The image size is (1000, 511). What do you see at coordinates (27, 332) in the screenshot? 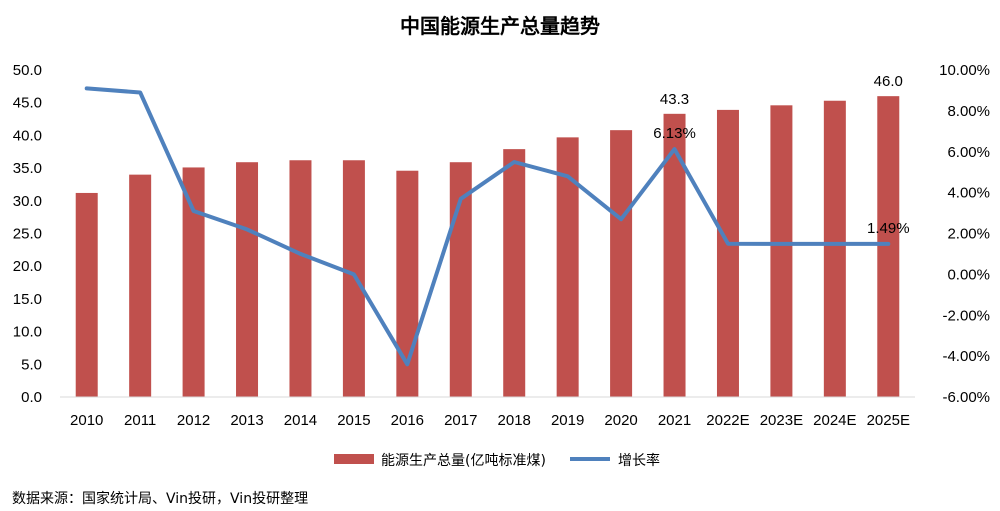
I see `left-axis-tick-label: 10.0` at bounding box center [27, 332].